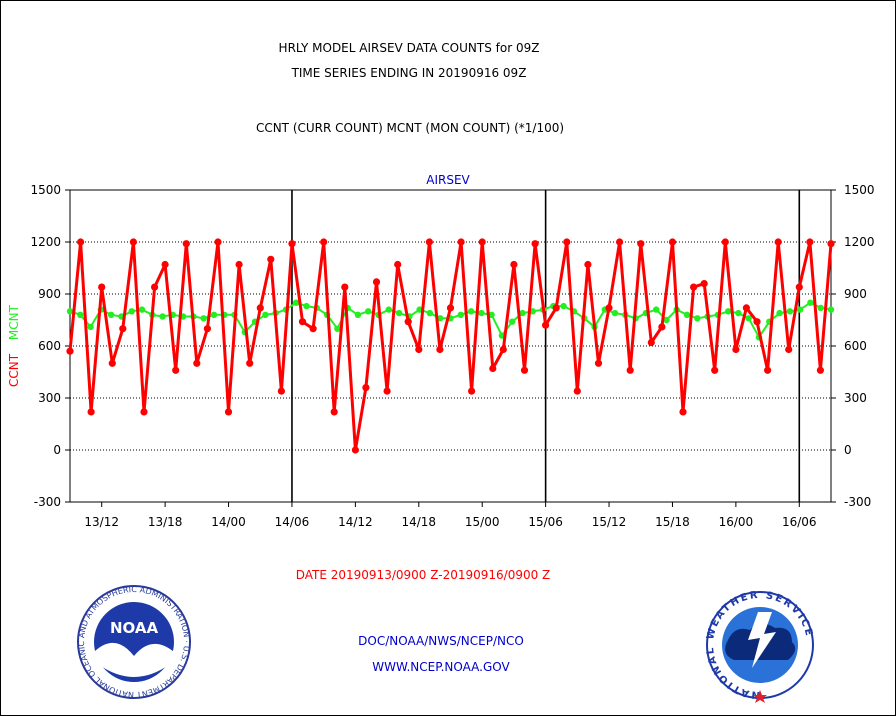  I want to click on x-tick-label: 14/12, so click(355, 522).